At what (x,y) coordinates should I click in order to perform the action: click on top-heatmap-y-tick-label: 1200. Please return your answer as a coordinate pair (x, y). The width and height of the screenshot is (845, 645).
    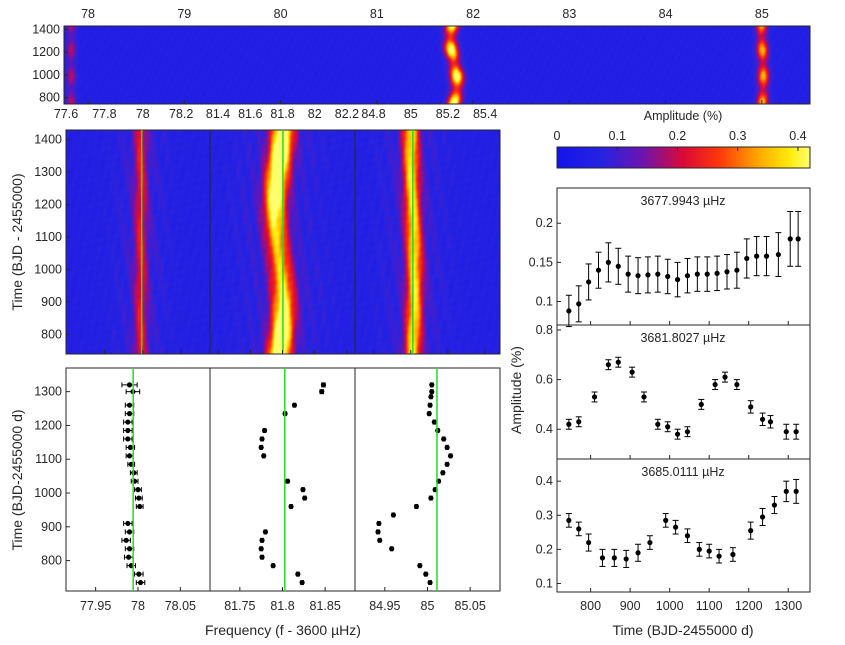
    Looking at the image, I should click on (46, 52).